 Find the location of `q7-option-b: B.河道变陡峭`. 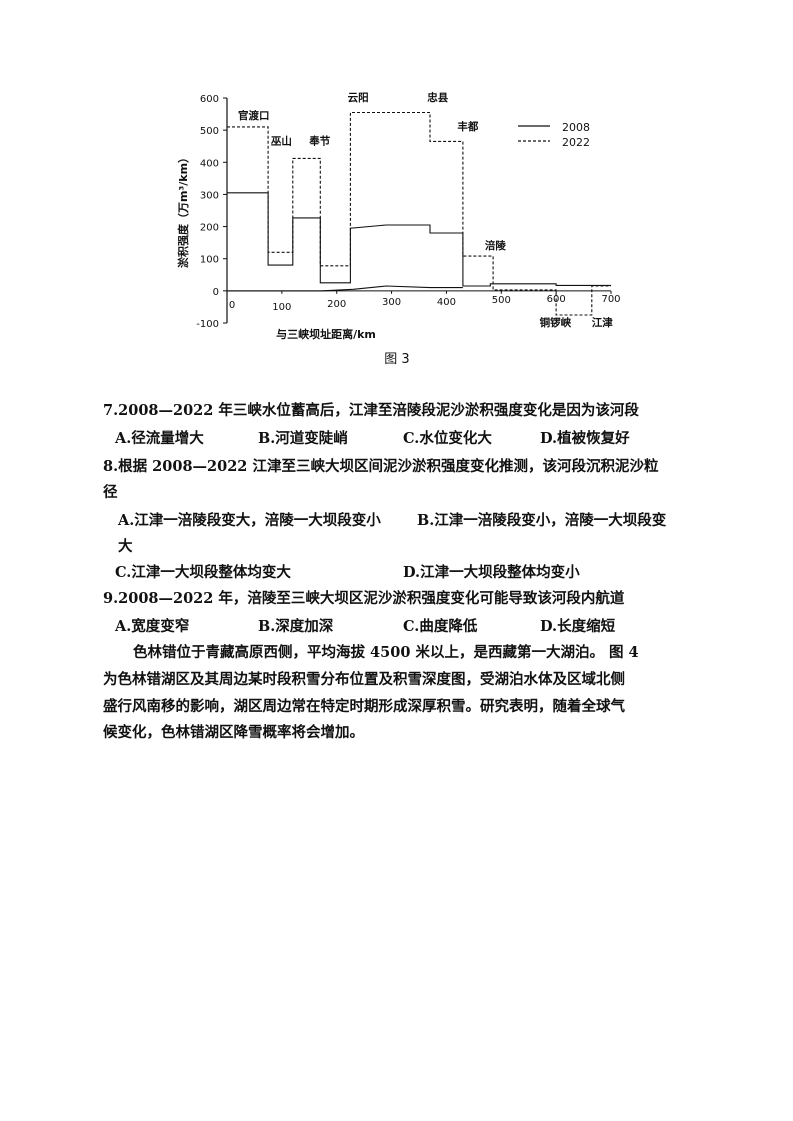

q7-option-b: B.河道变陡峭 is located at coordinates (303, 438).